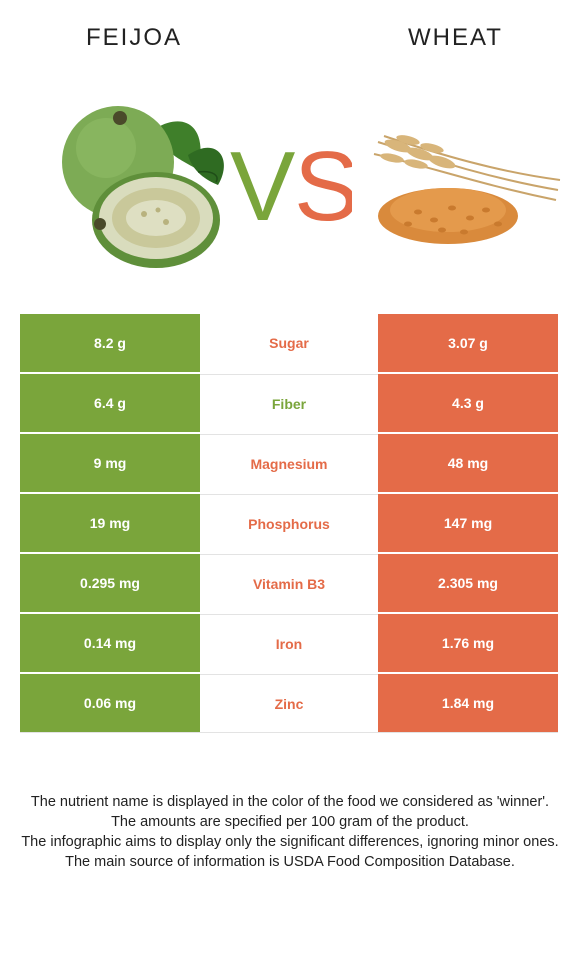 This screenshot has height=964, width=580. What do you see at coordinates (468, 523) in the screenshot?
I see `wheat-value: 147 mg` at bounding box center [468, 523].